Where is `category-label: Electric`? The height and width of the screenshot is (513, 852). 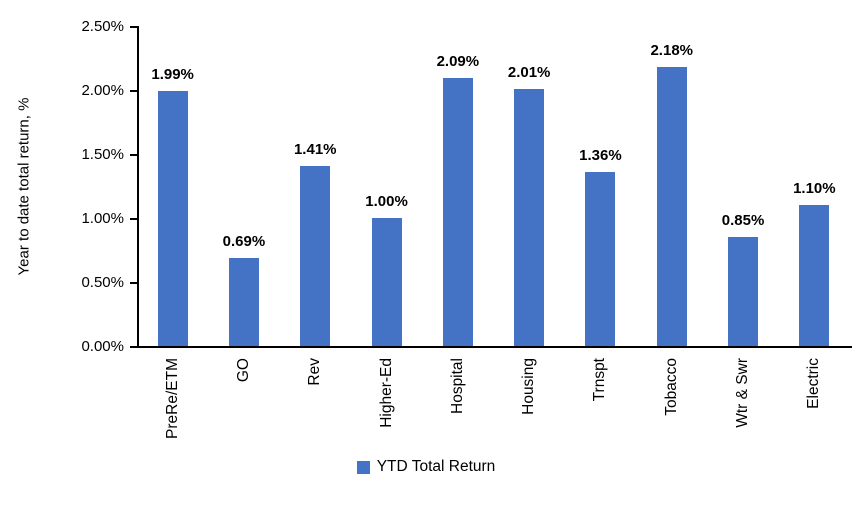 category-label: Electric is located at coordinates (814, 383).